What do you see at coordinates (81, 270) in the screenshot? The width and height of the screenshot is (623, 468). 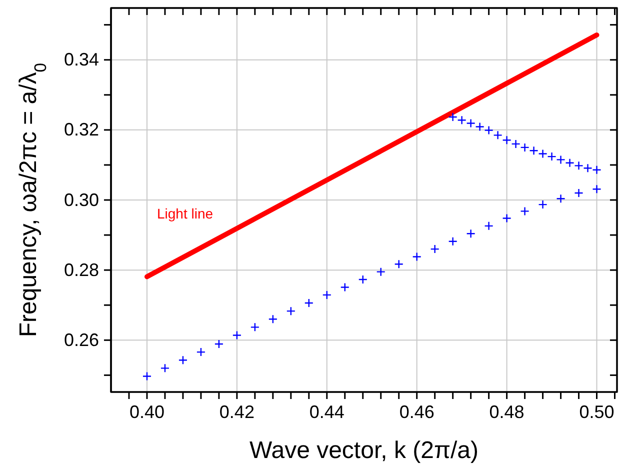 I see `y-tick-label: 0.28` at bounding box center [81, 270].